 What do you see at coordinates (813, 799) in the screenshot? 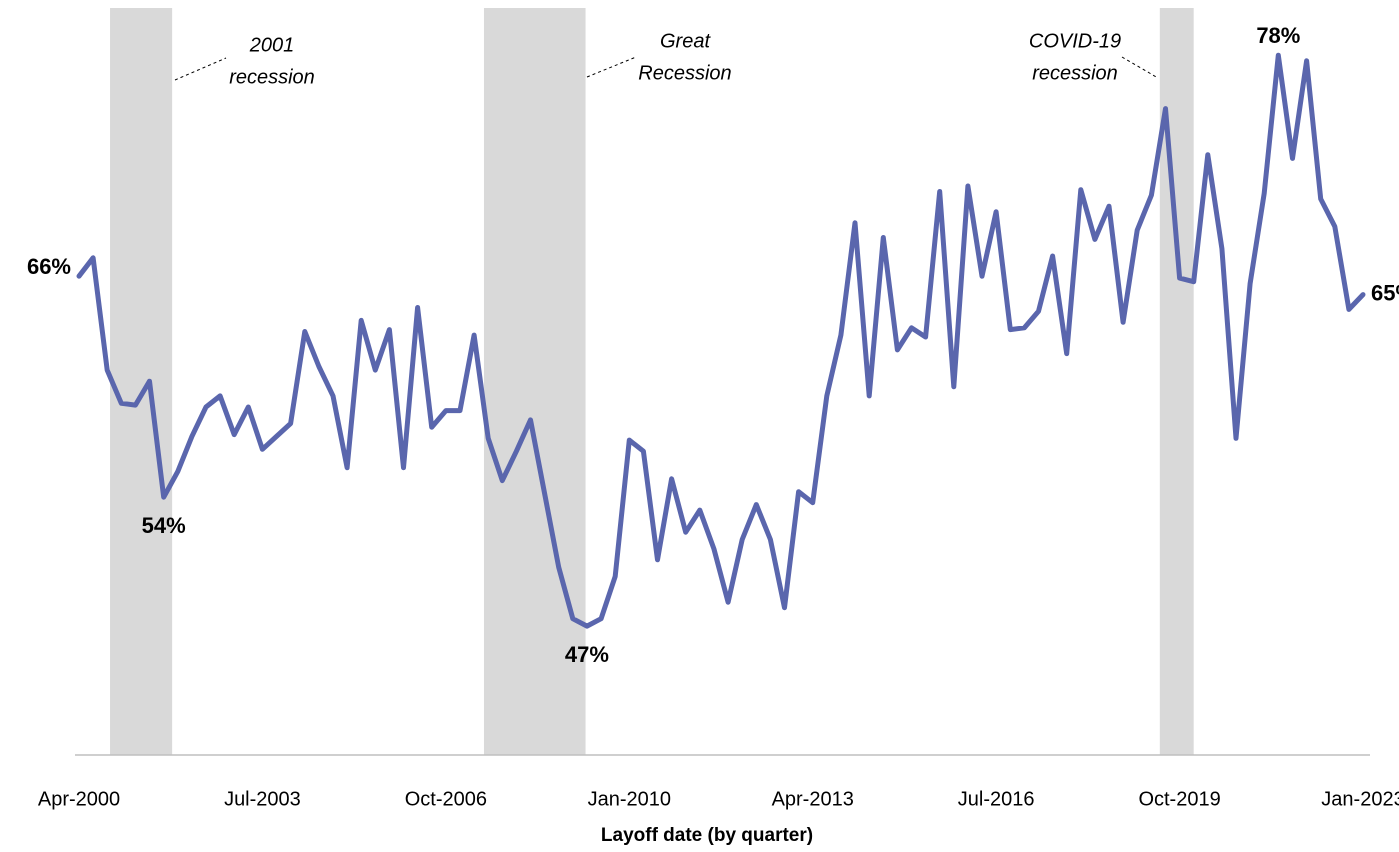
I see `x-tick-label: Apr-2013` at bounding box center [813, 799].